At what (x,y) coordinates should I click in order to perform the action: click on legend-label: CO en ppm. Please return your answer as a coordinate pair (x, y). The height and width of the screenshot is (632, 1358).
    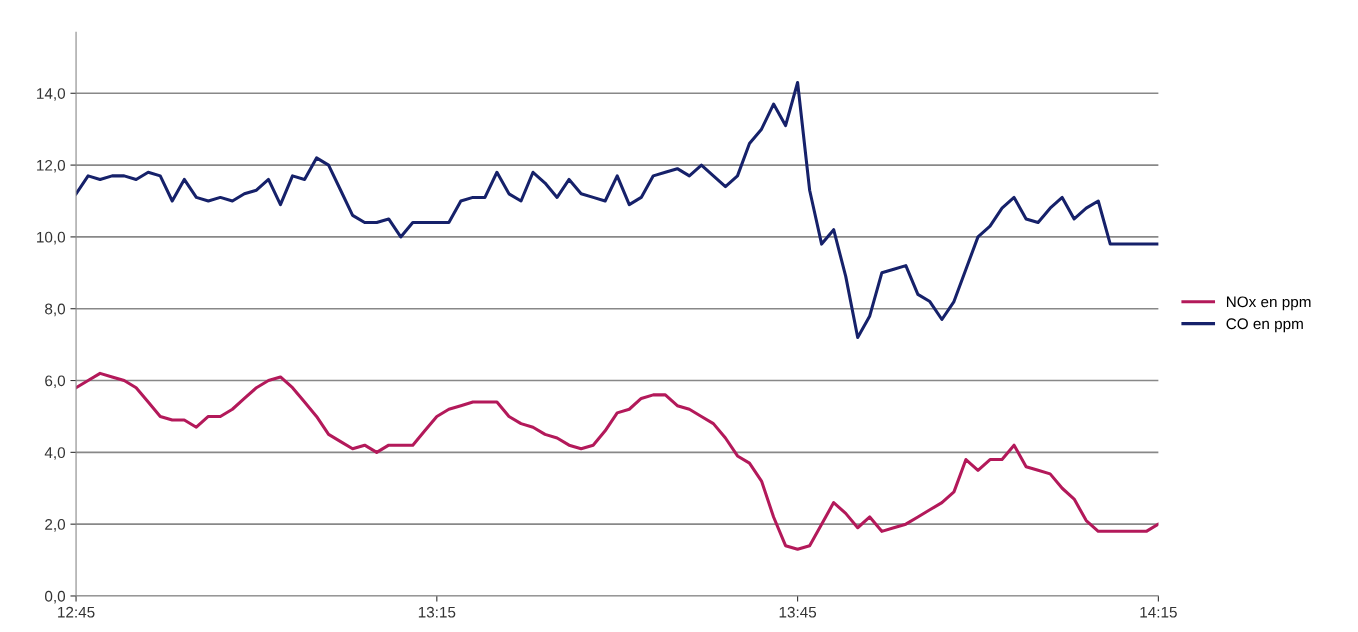
    Looking at the image, I should click on (1264, 325).